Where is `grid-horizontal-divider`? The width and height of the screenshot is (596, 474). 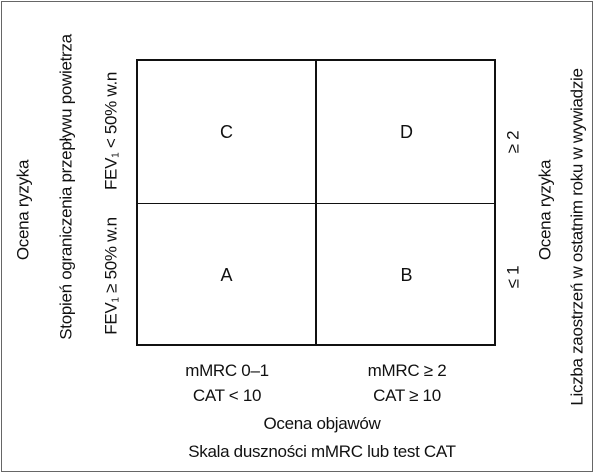 grid-horizontal-divider is located at coordinates (316, 203).